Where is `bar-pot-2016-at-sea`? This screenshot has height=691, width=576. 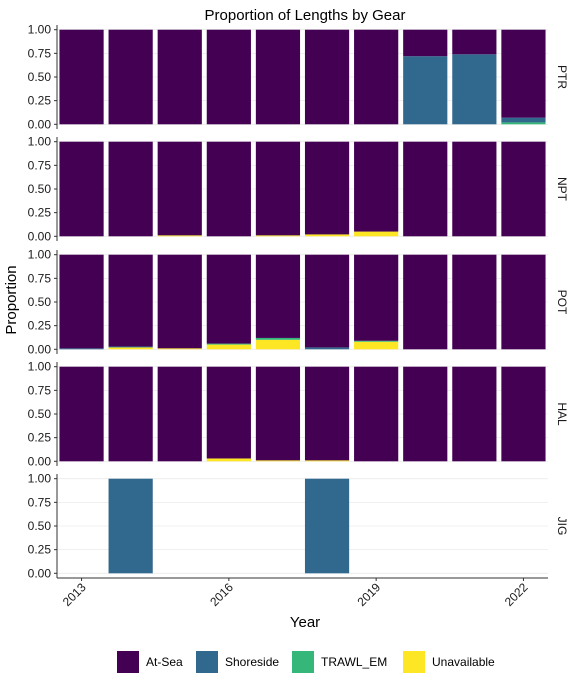 bar-pot-2016-at-sea is located at coordinates (229, 299).